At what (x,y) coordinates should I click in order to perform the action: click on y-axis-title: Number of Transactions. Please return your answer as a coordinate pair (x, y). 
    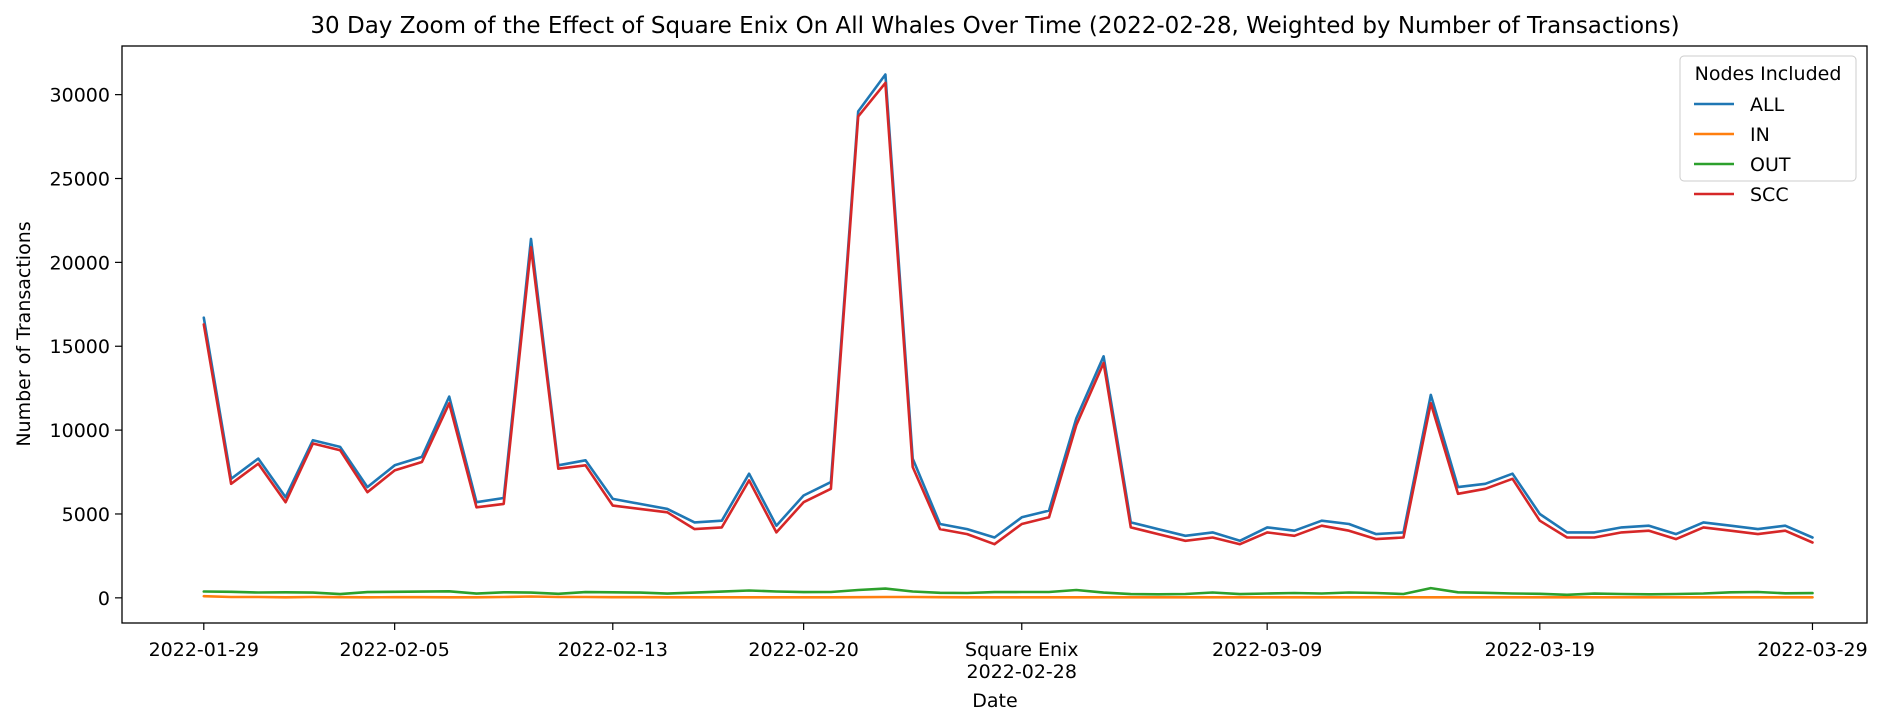
    Looking at the image, I should click on (24, 333).